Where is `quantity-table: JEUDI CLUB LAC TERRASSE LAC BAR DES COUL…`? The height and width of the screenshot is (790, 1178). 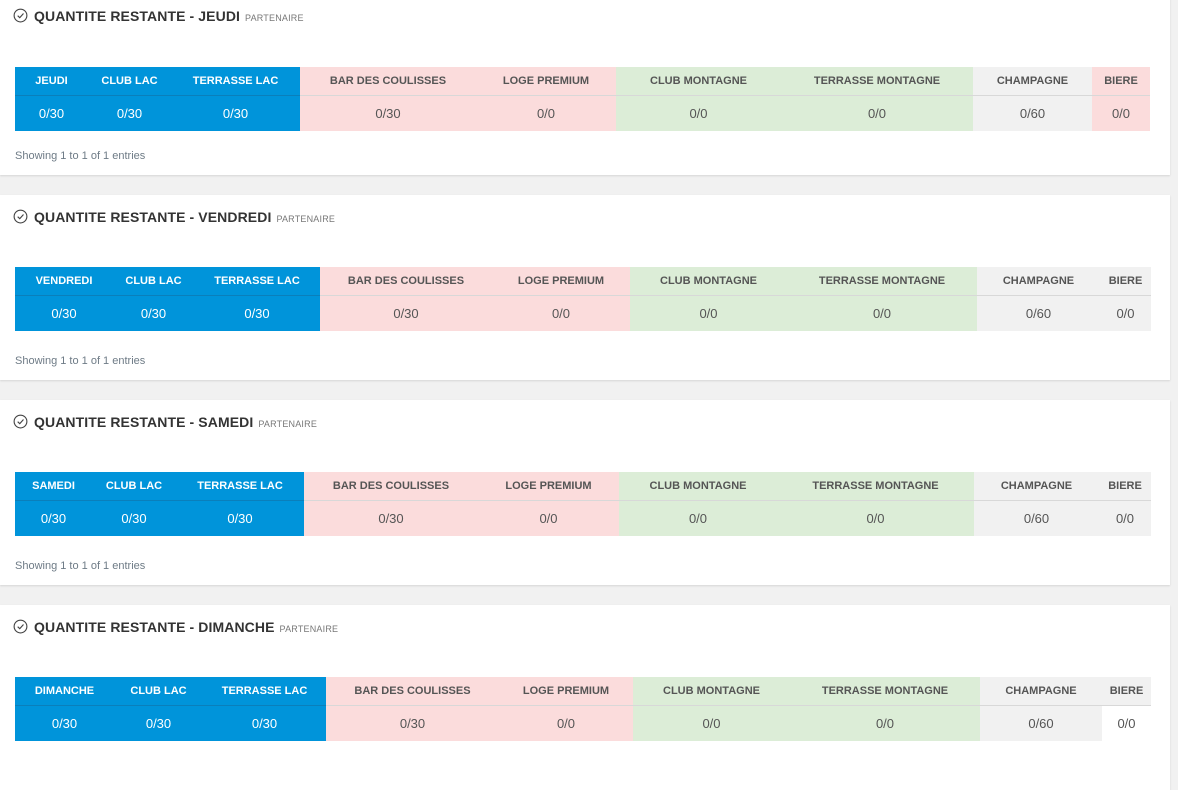
quantity-table: JEUDI CLUB LAC TERRASSE LAC BAR DES COUL… is located at coordinates (582, 99).